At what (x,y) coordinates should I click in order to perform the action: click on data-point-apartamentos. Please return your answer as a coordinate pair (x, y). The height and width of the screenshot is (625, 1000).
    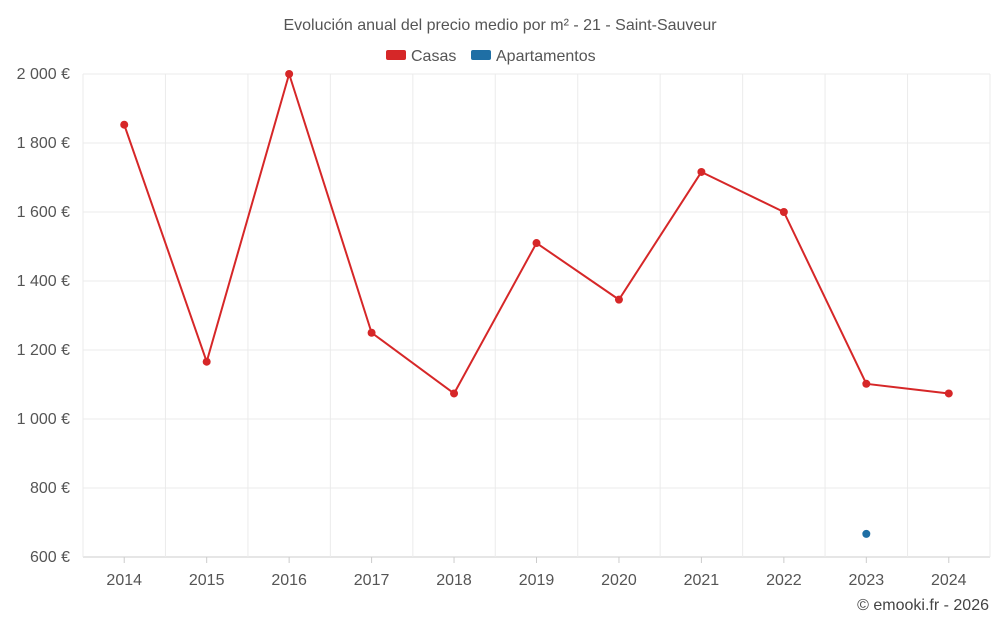
    Looking at the image, I should click on (866, 533).